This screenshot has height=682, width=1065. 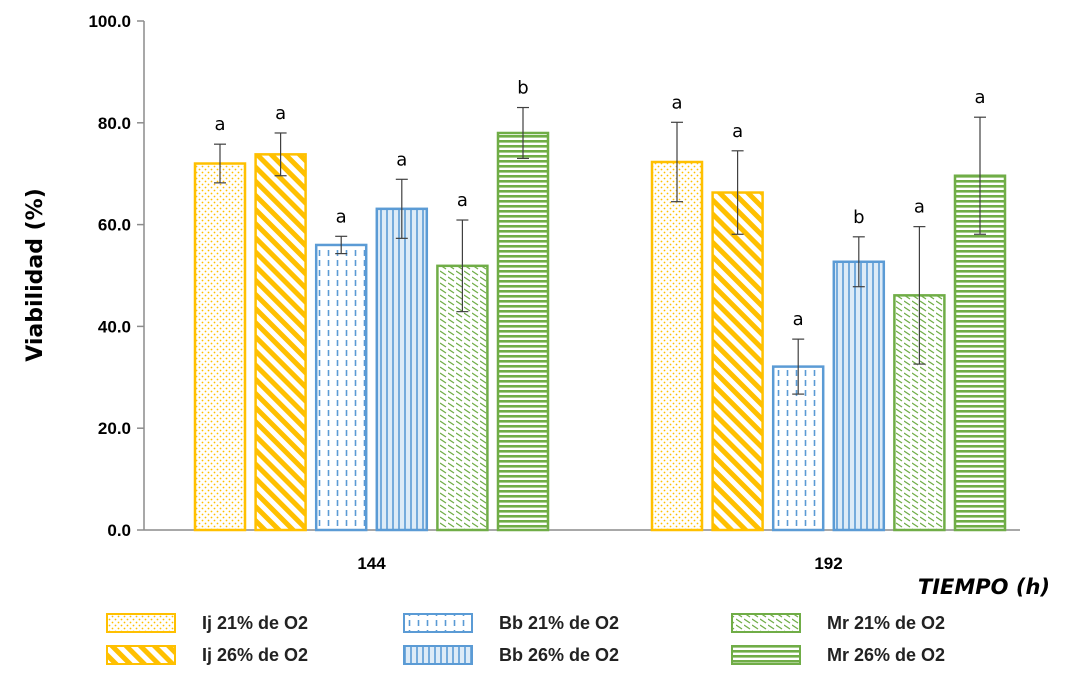 What do you see at coordinates (984, 587) in the screenshot?
I see `x-axis-title: TIEMPO (h)` at bounding box center [984, 587].